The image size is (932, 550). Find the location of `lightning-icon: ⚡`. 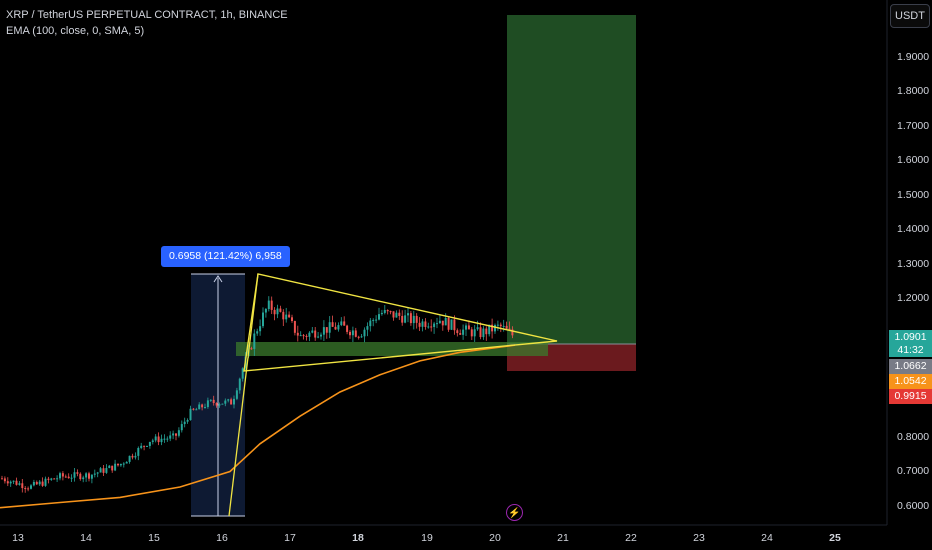

lightning-icon: ⚡ is located at coordinates (514, 512).